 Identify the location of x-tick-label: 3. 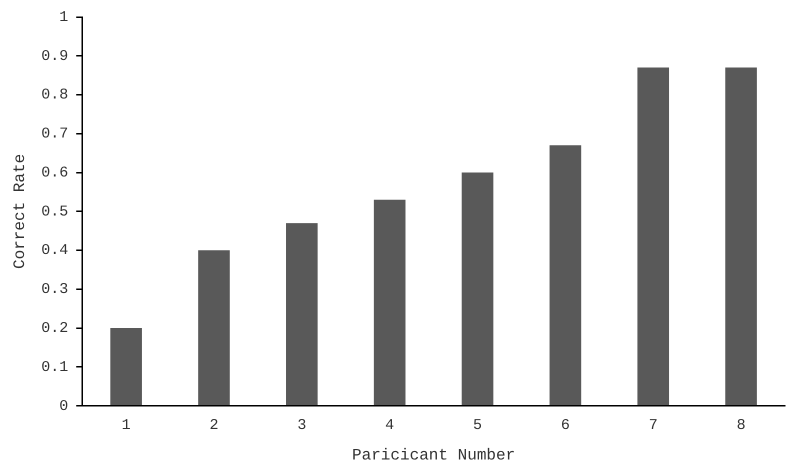
(301, 425).